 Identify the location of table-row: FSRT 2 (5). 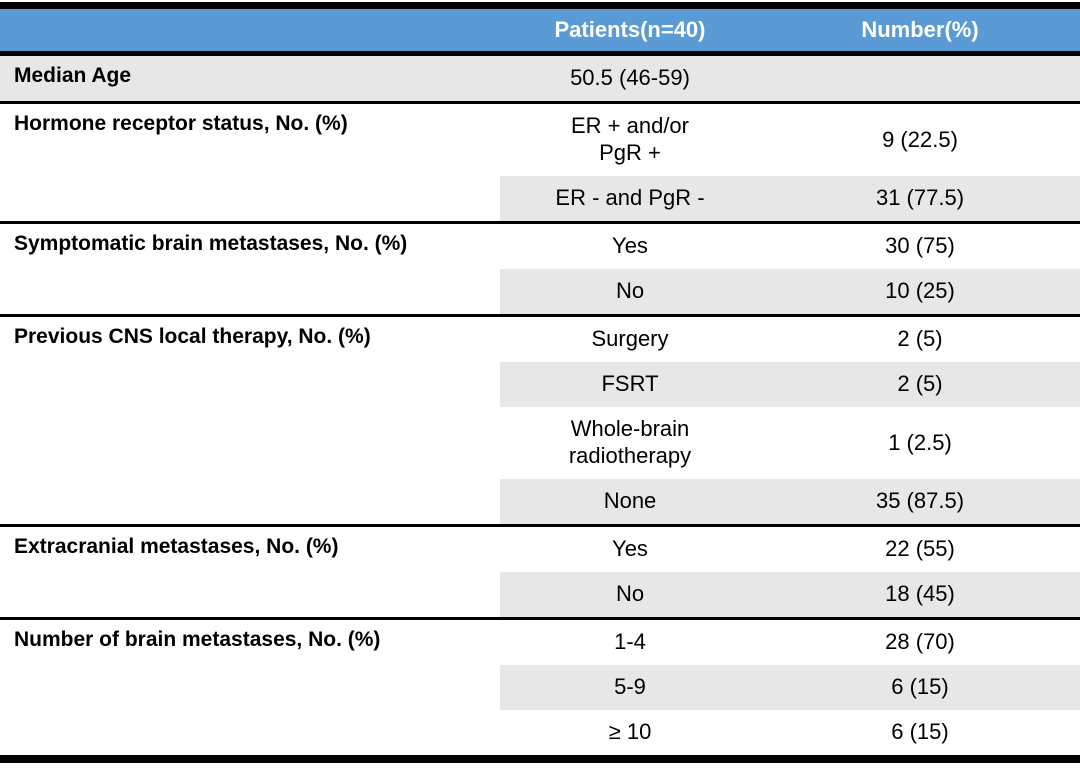
(790, 384).